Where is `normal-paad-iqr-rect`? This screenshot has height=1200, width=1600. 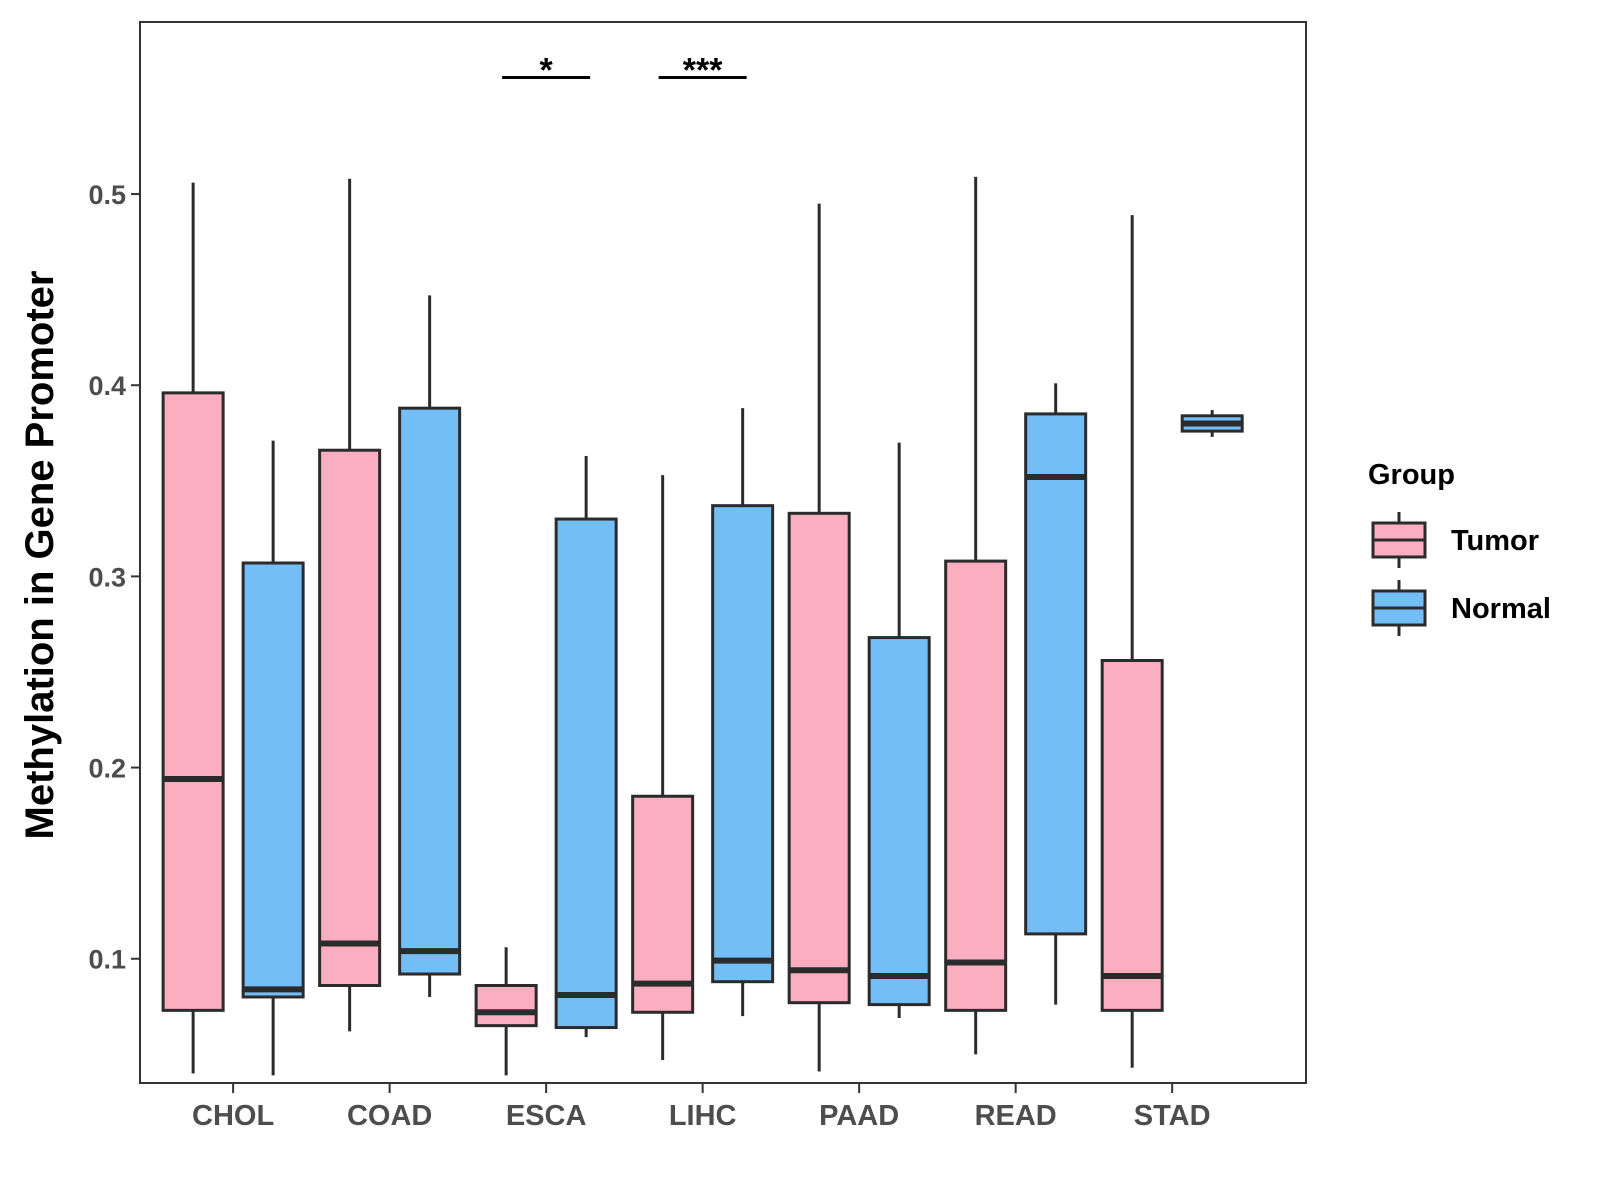
normal-paad-iqr-rect is located at coordinates (899, 821).